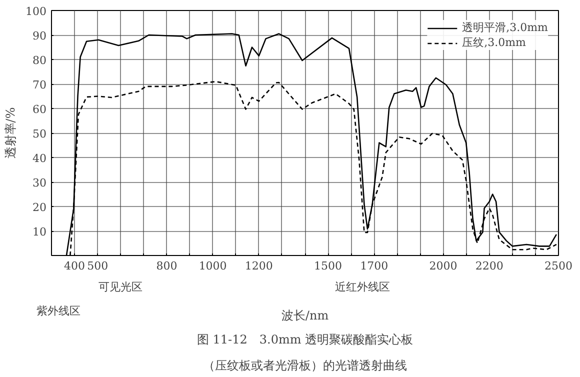 This screenshot has height=377, width=580. Describe the element at coordinates (305, 339) in the screenshot. I see `text: 图 11-12 3.0mm 透明聚碳酸酯实心板` at that location.